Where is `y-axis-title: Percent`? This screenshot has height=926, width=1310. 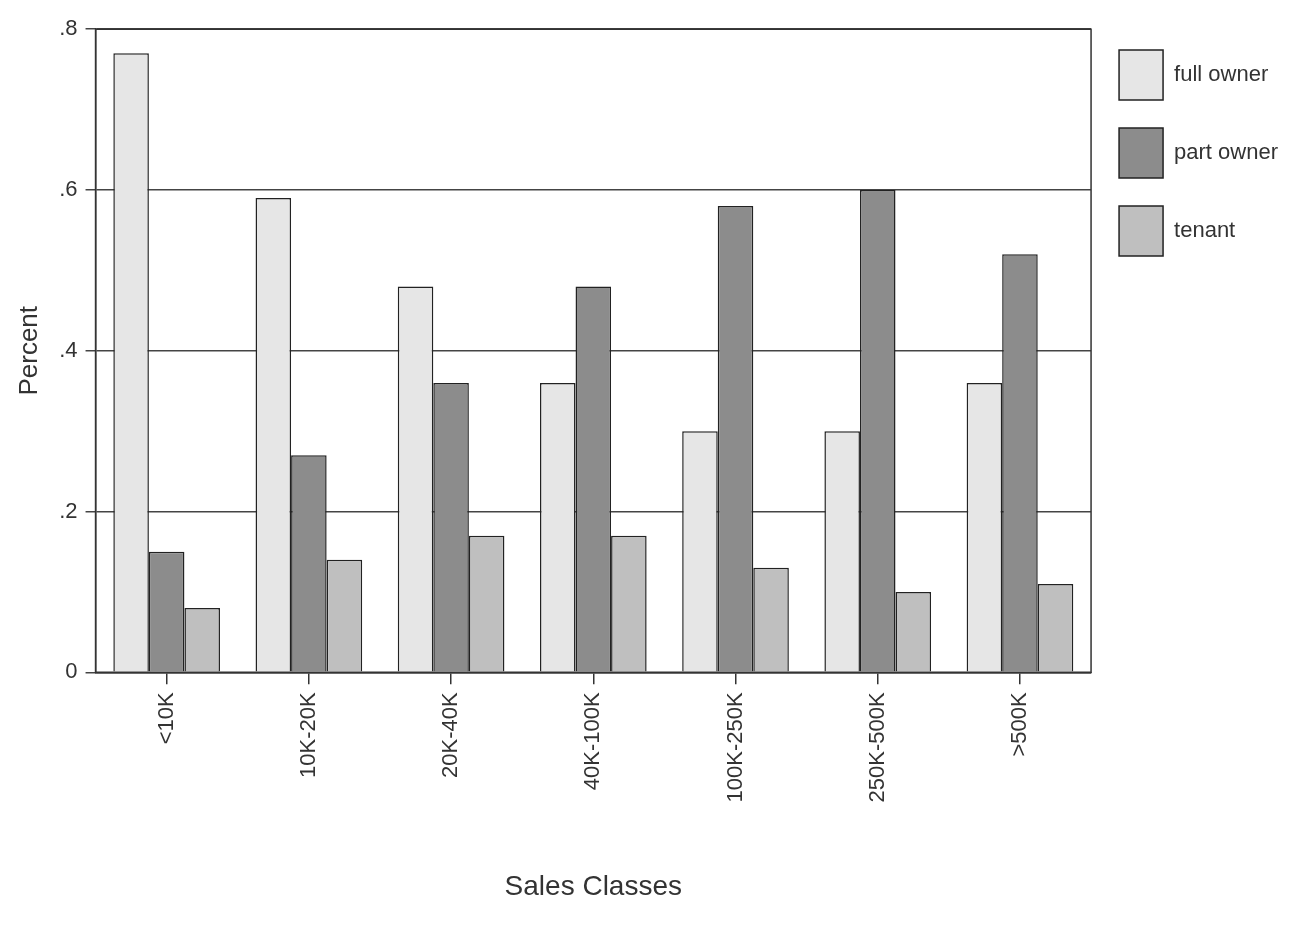
y-axis-title: Percent is located at coordinates (27, 350).